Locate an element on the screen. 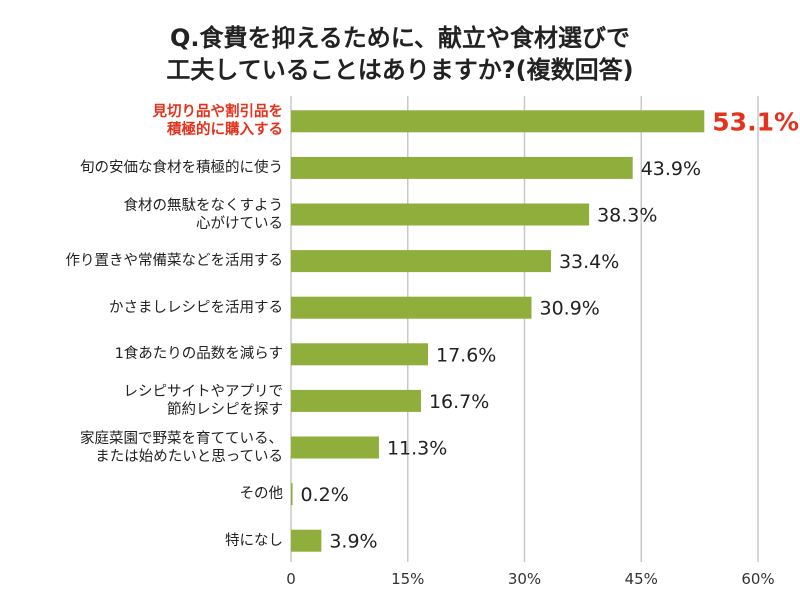  x-tick-label: 15% is located at coordinates (407, 579).